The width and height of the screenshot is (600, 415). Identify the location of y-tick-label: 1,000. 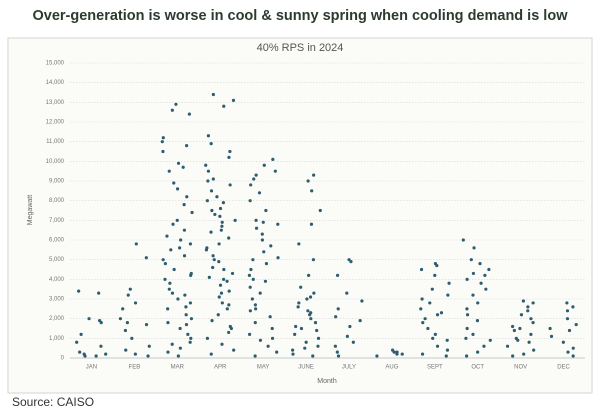
(57, 339).